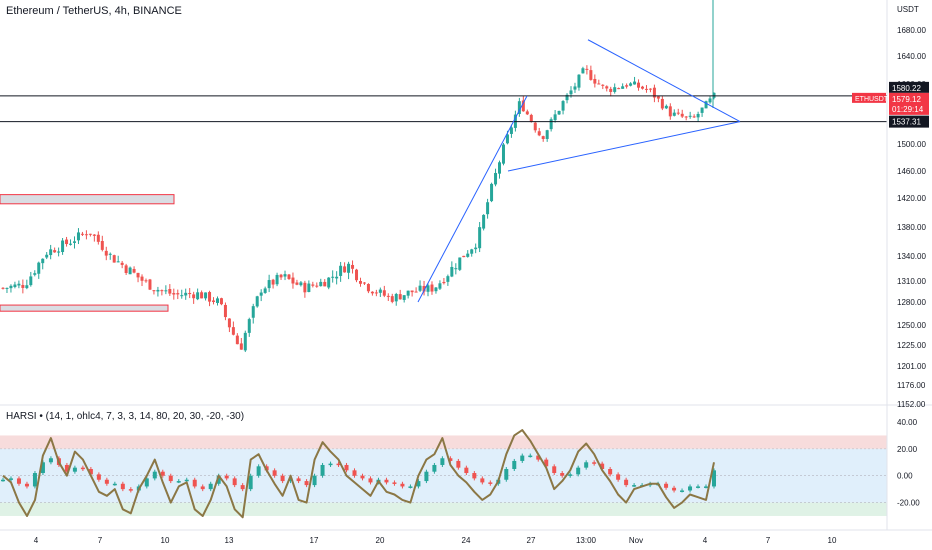  Describe the element at coordinates (907, 449) in the screenshot. I see `indicator-tick-label: 20.00` at that location.